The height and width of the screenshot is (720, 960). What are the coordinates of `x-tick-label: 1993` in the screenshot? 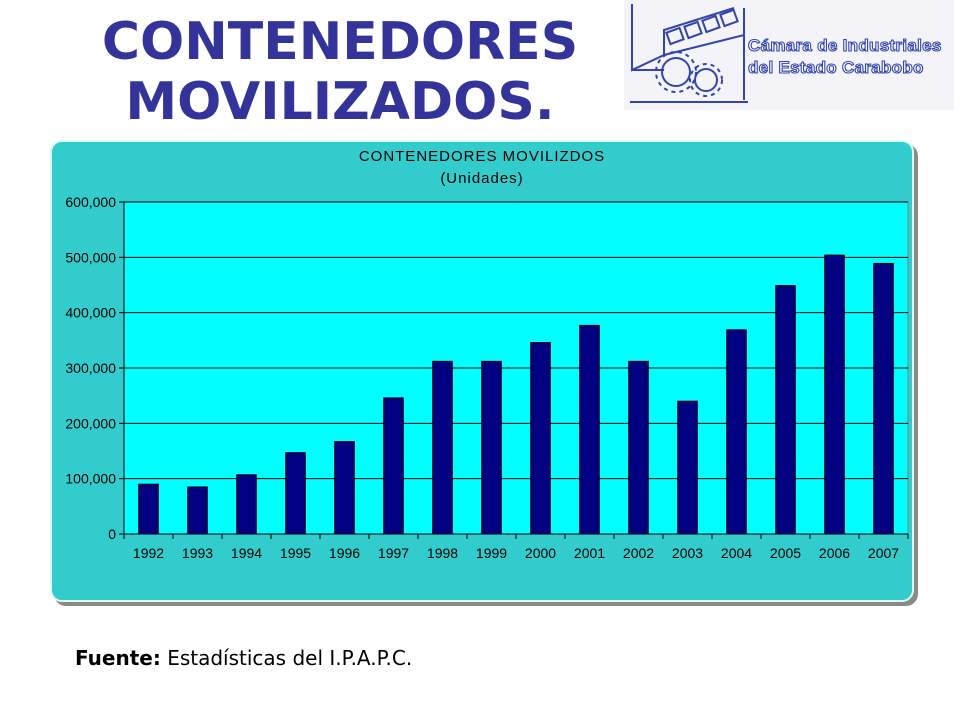 It's located at (197, 553).